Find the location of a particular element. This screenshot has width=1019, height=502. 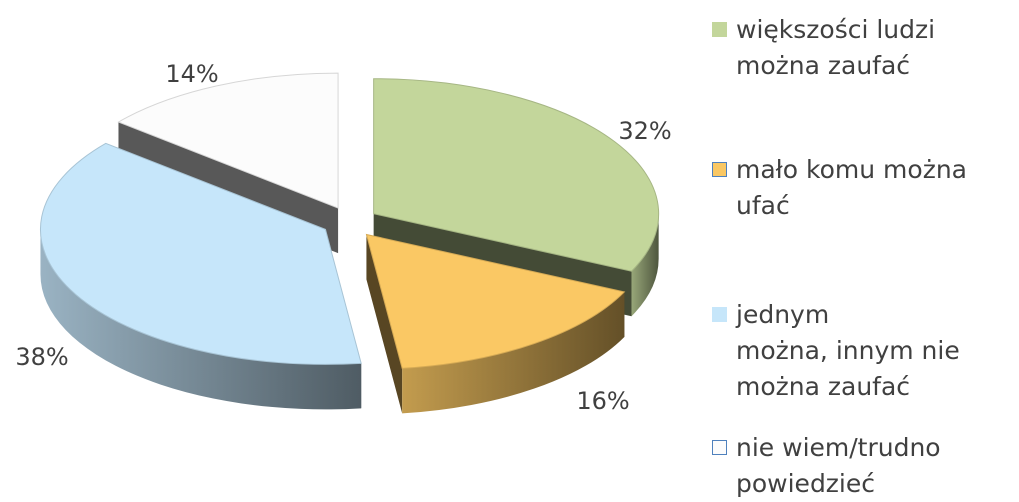

legend-label: większości ludzi można zaufać is located at coordinates (836, 47).